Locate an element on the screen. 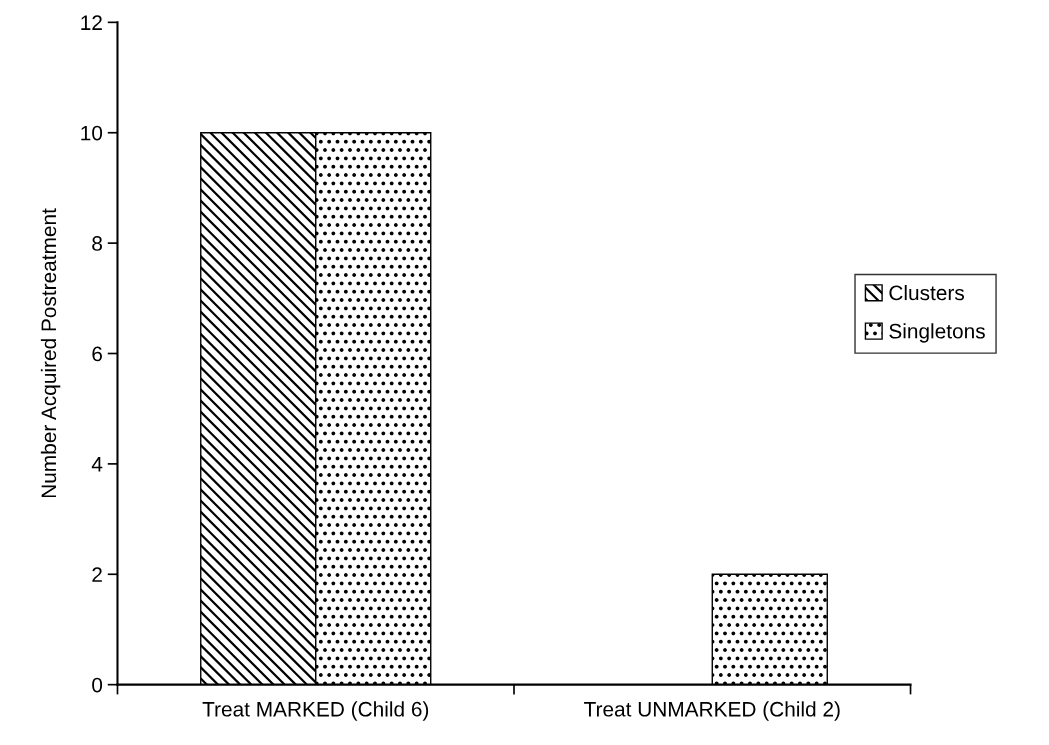 The image size is (1049, 745). y-tick-label: 12 is located at coordinates (91, 22).